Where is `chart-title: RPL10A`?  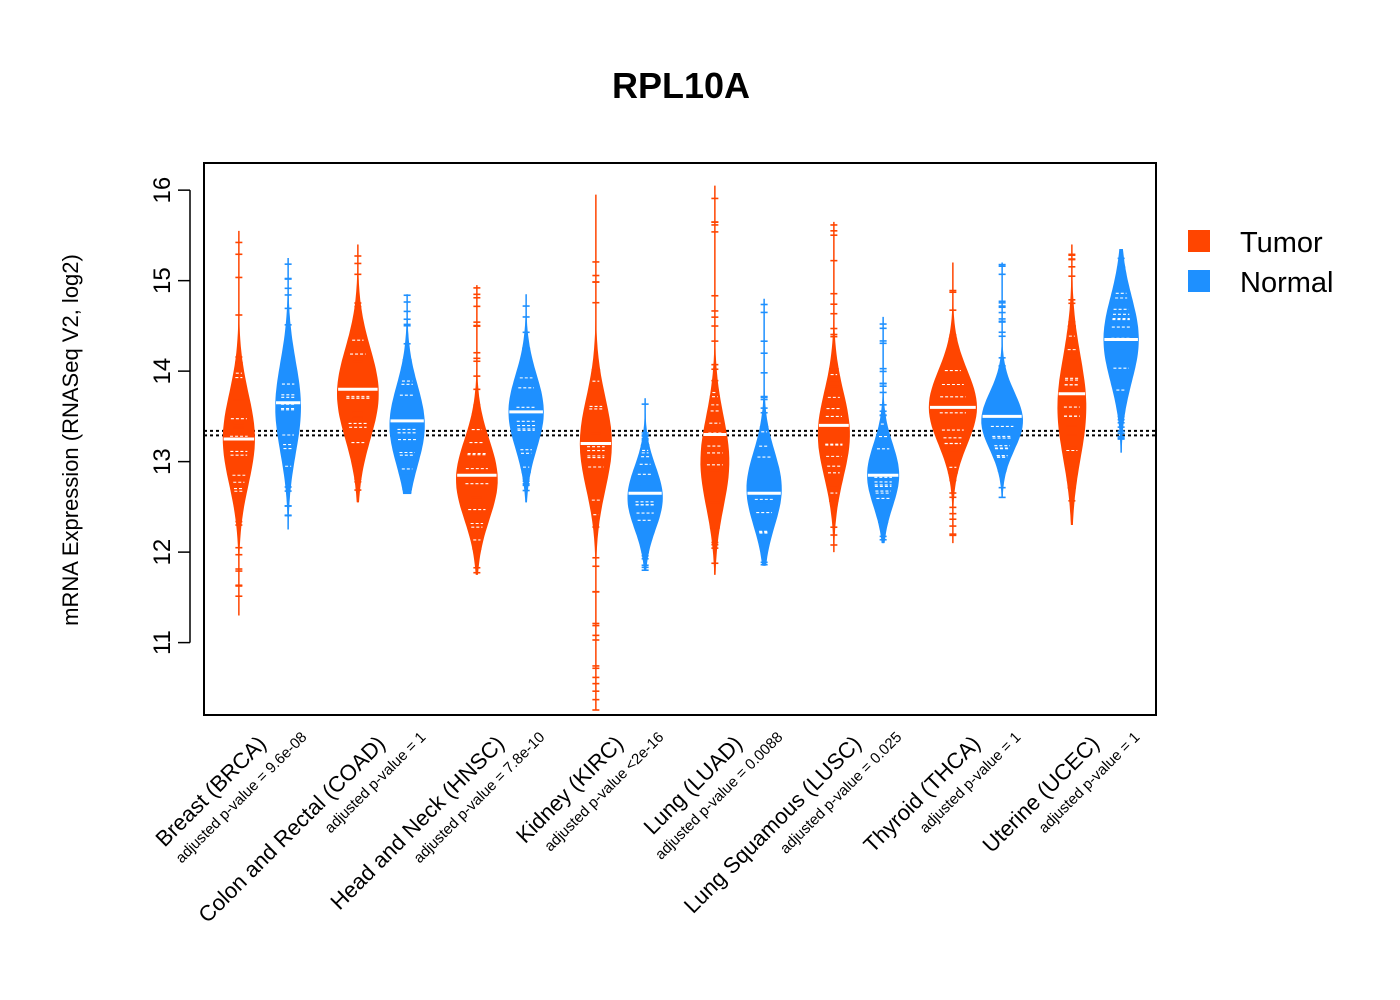 chart-title: RPL10A is located at coordinates (681, 85).